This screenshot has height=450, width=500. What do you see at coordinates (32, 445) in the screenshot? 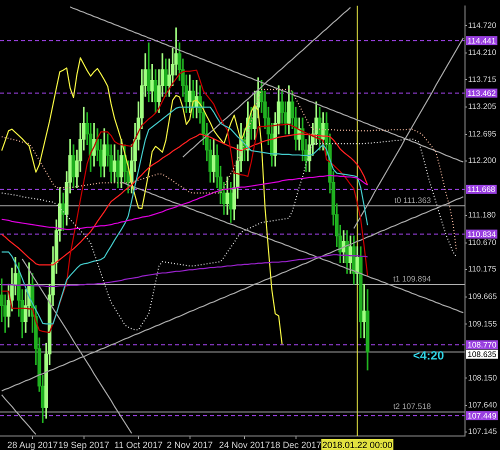
I see `x-tick-label: 28 Aug 2017` at bounding box center [32, 445].